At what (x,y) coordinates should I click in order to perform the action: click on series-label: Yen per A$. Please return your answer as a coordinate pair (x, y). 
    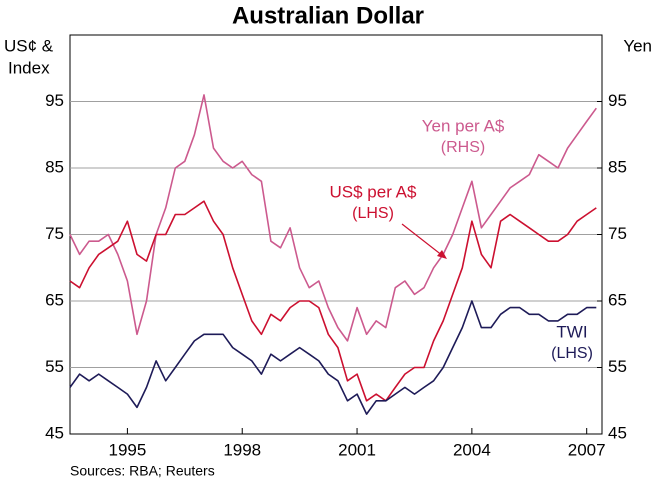
    Looking at the image, I should click on (463, 125).